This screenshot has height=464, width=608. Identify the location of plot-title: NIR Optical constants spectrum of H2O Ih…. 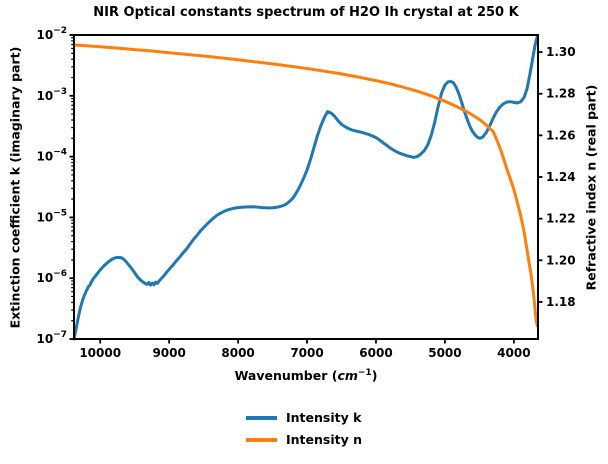
(306, 12).